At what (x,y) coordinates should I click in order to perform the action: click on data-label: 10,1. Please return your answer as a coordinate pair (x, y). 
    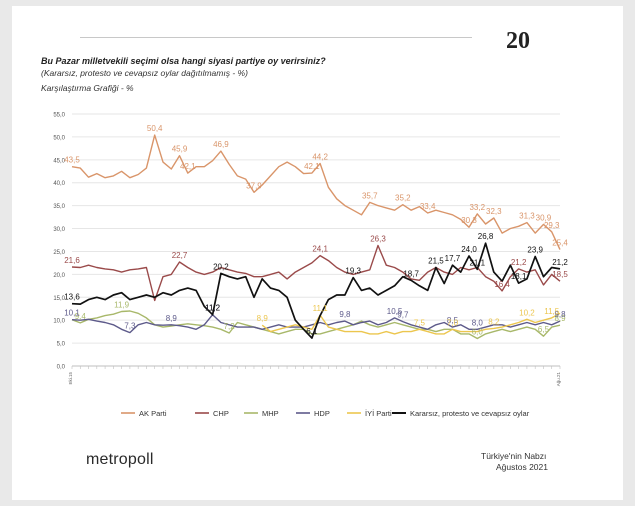
    Looking at the image, I should click on (72, 313).